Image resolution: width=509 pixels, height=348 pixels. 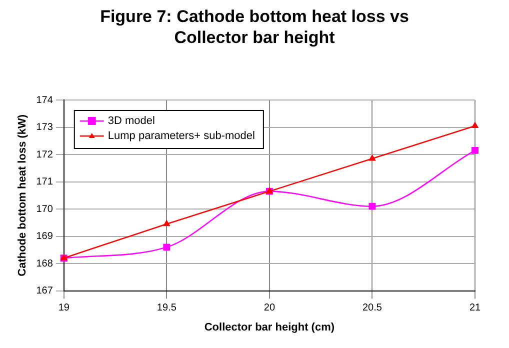 I want to click on chart-title: Figure 7: Cathode bottom heat loss vs Collector bar height, so click(x=254, y=27).